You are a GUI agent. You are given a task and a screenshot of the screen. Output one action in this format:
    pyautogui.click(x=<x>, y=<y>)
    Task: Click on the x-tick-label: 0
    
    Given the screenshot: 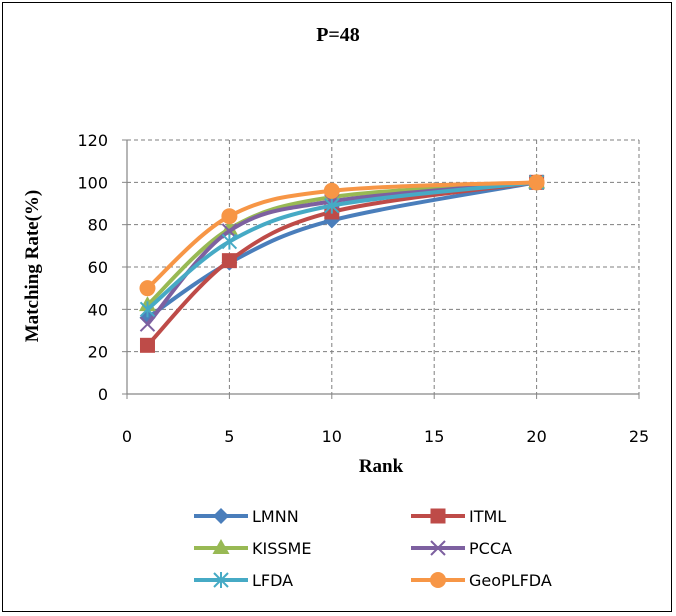 What is the action you would take?
    pyautogui.click(x=127, y=436)
    